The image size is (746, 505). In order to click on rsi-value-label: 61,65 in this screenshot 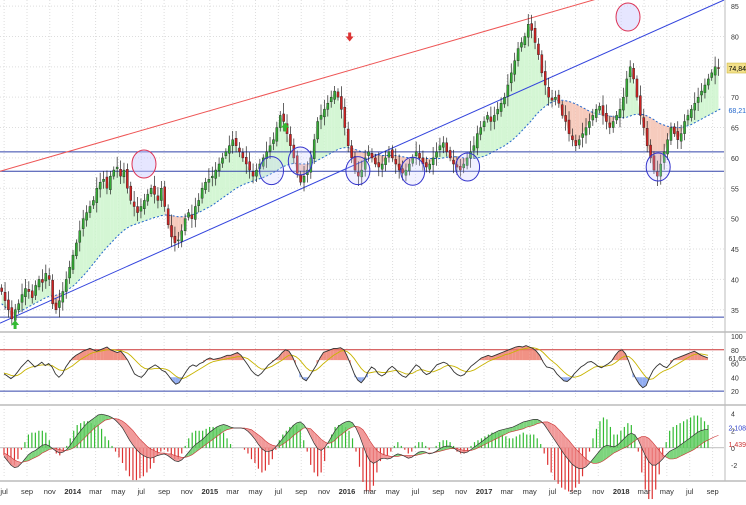, I will do `click(737, 359)`.